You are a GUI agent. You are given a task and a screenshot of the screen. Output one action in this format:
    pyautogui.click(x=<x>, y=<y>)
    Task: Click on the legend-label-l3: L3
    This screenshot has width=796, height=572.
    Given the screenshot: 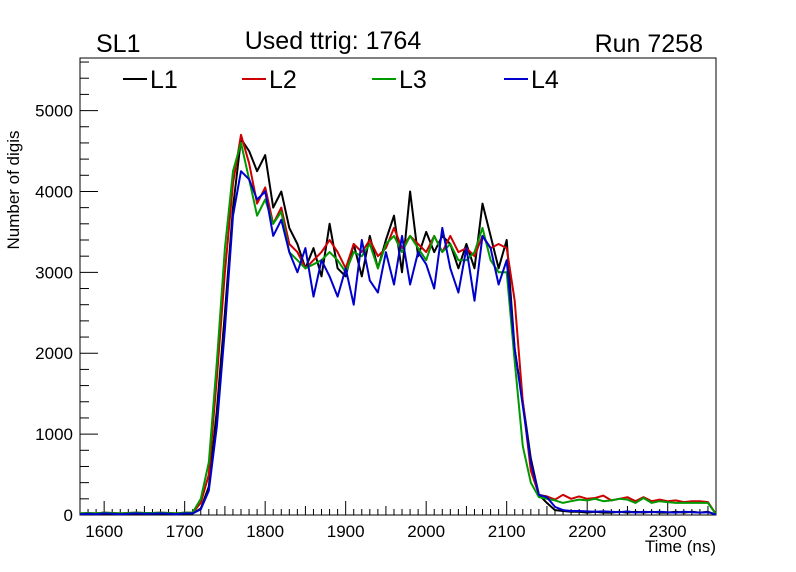 What is the action you would take?
    pyautogui.click(x=413, y=80)
    